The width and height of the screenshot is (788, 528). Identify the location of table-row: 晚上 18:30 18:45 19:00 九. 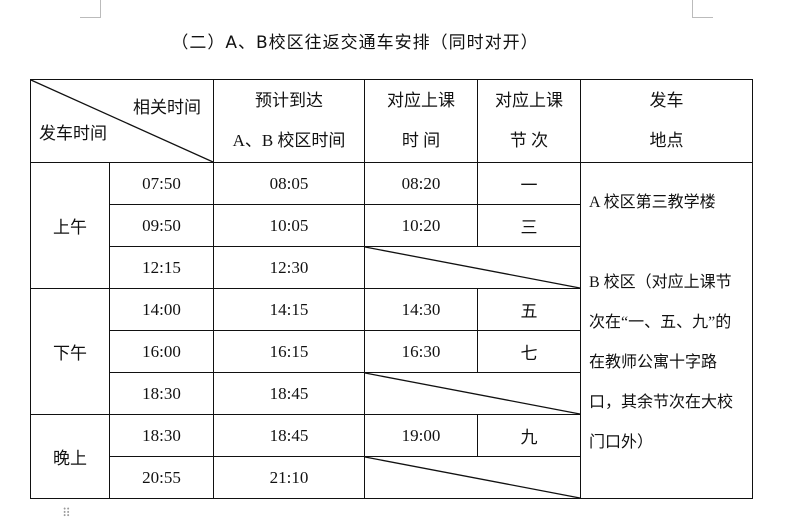
(391, 456).